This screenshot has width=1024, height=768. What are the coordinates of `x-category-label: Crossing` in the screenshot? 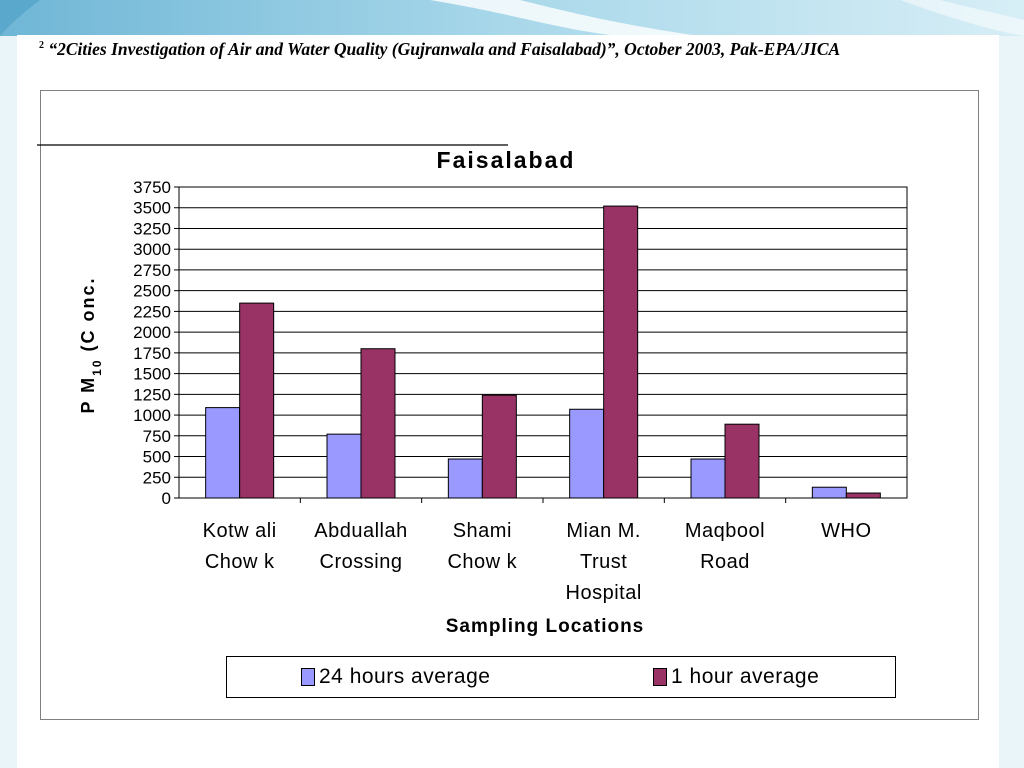 It's located at (361, 562).